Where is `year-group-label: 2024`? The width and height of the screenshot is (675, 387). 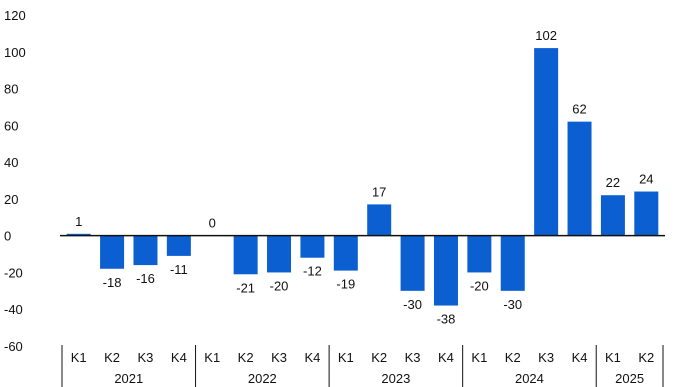 year-group-label: 2024 is located at coordinates (529, 378).